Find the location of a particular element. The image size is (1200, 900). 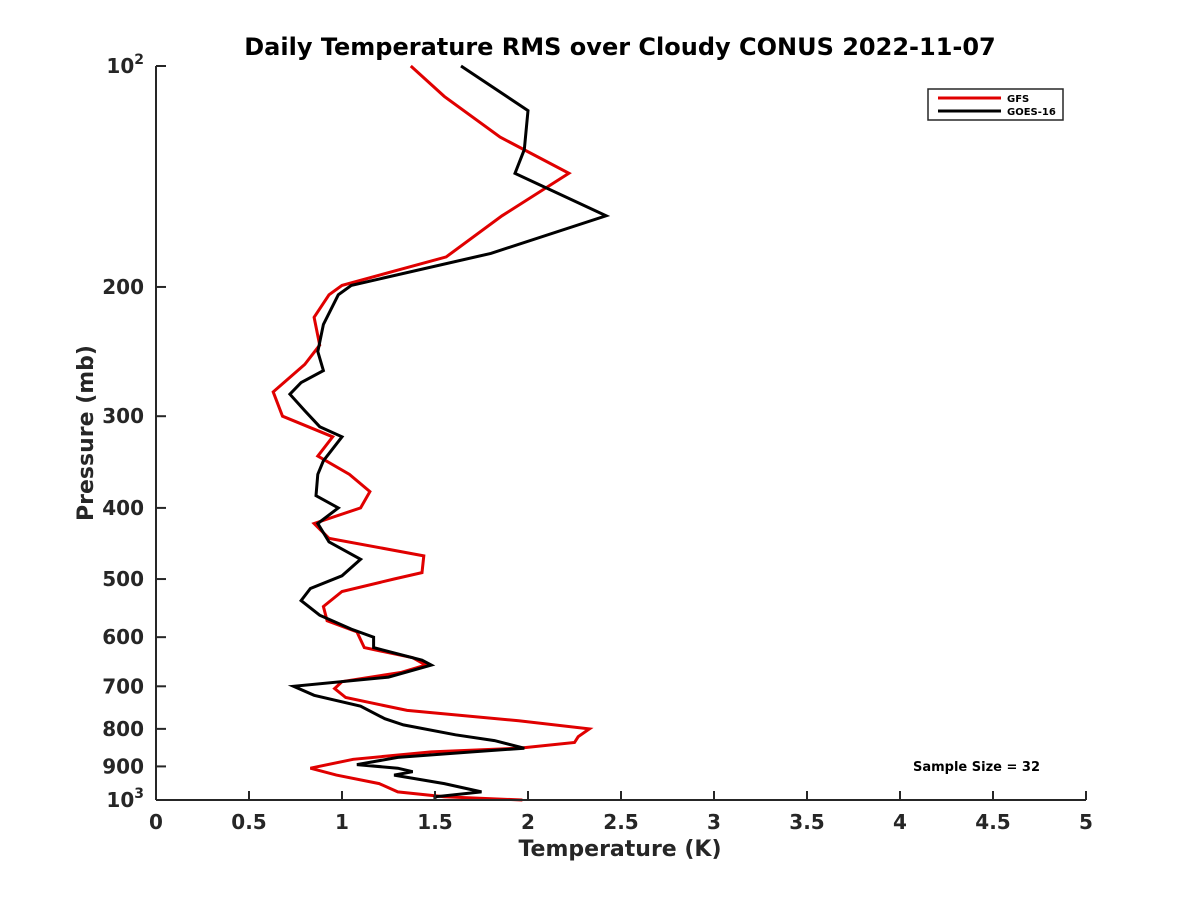

y-tick-label: 900 is located at coordinates (123, 766).